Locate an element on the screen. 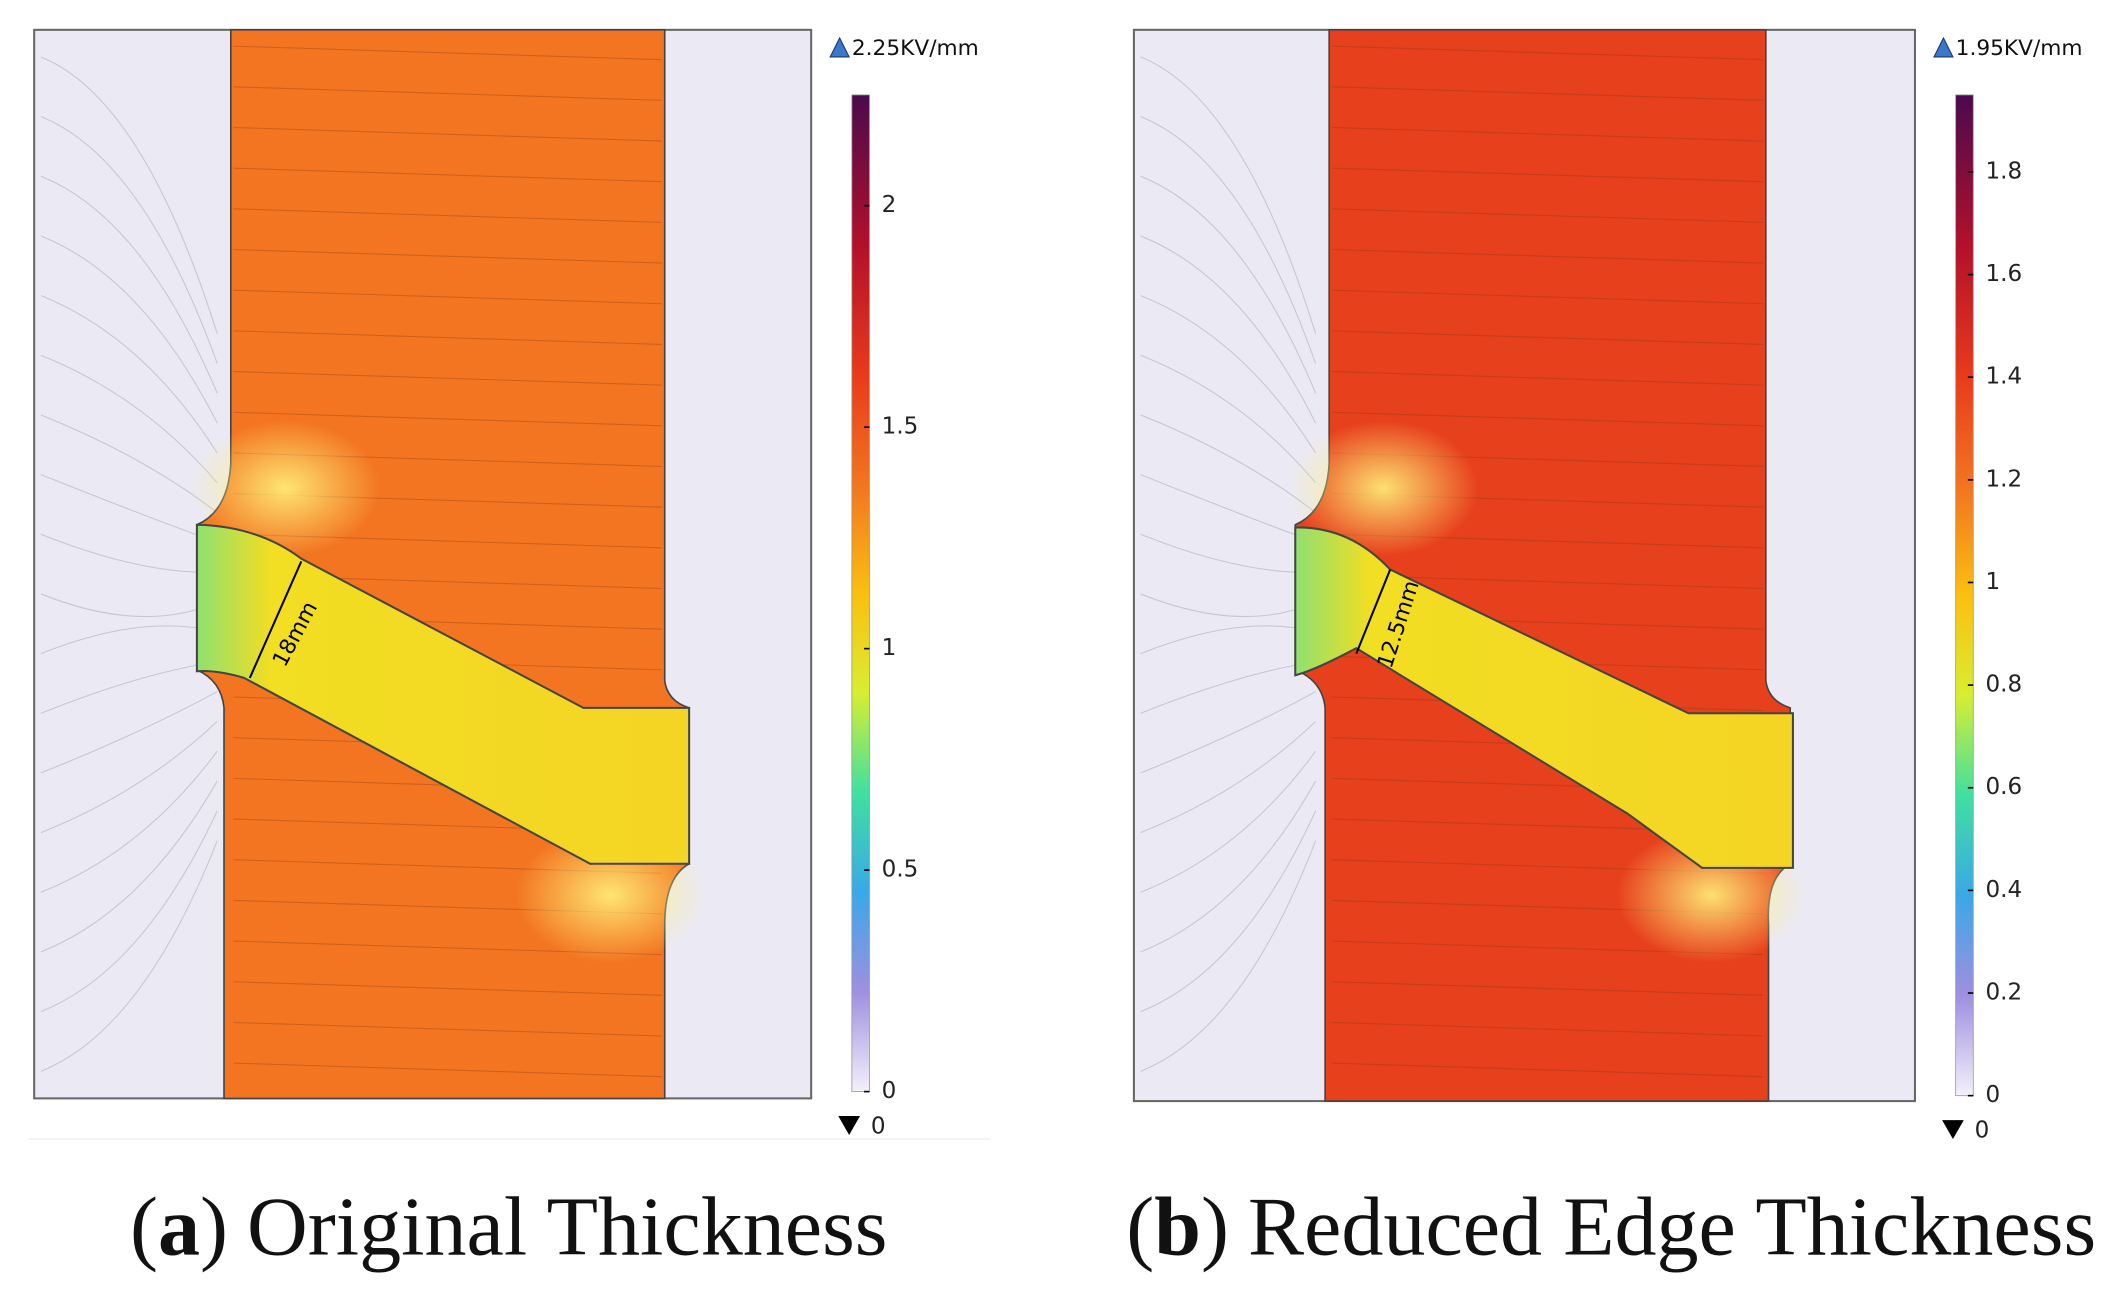  caption: (a) Original Thickness is located at coordinates (508, 1226).